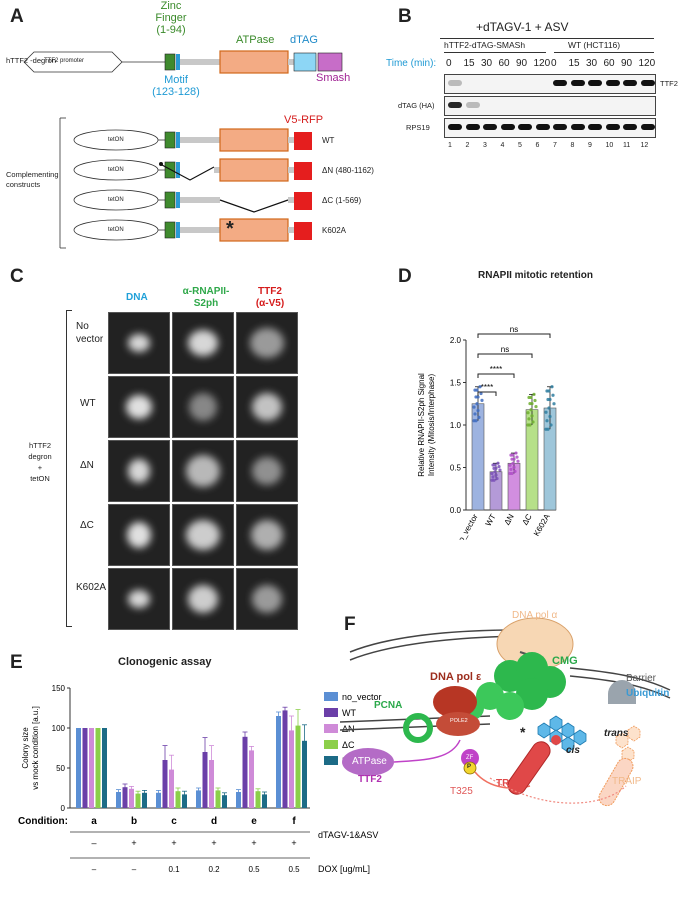 Image resolution: width=680 pixels, height=900 pixels. I want to click on row-dn: ΔN, so click(87, 465).